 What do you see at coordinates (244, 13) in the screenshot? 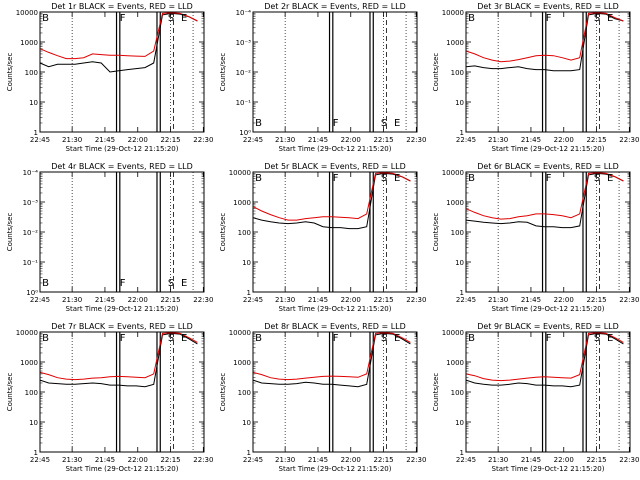
I see `y-tick-label: 10⁻⁴` at bounding box center [244, 13].